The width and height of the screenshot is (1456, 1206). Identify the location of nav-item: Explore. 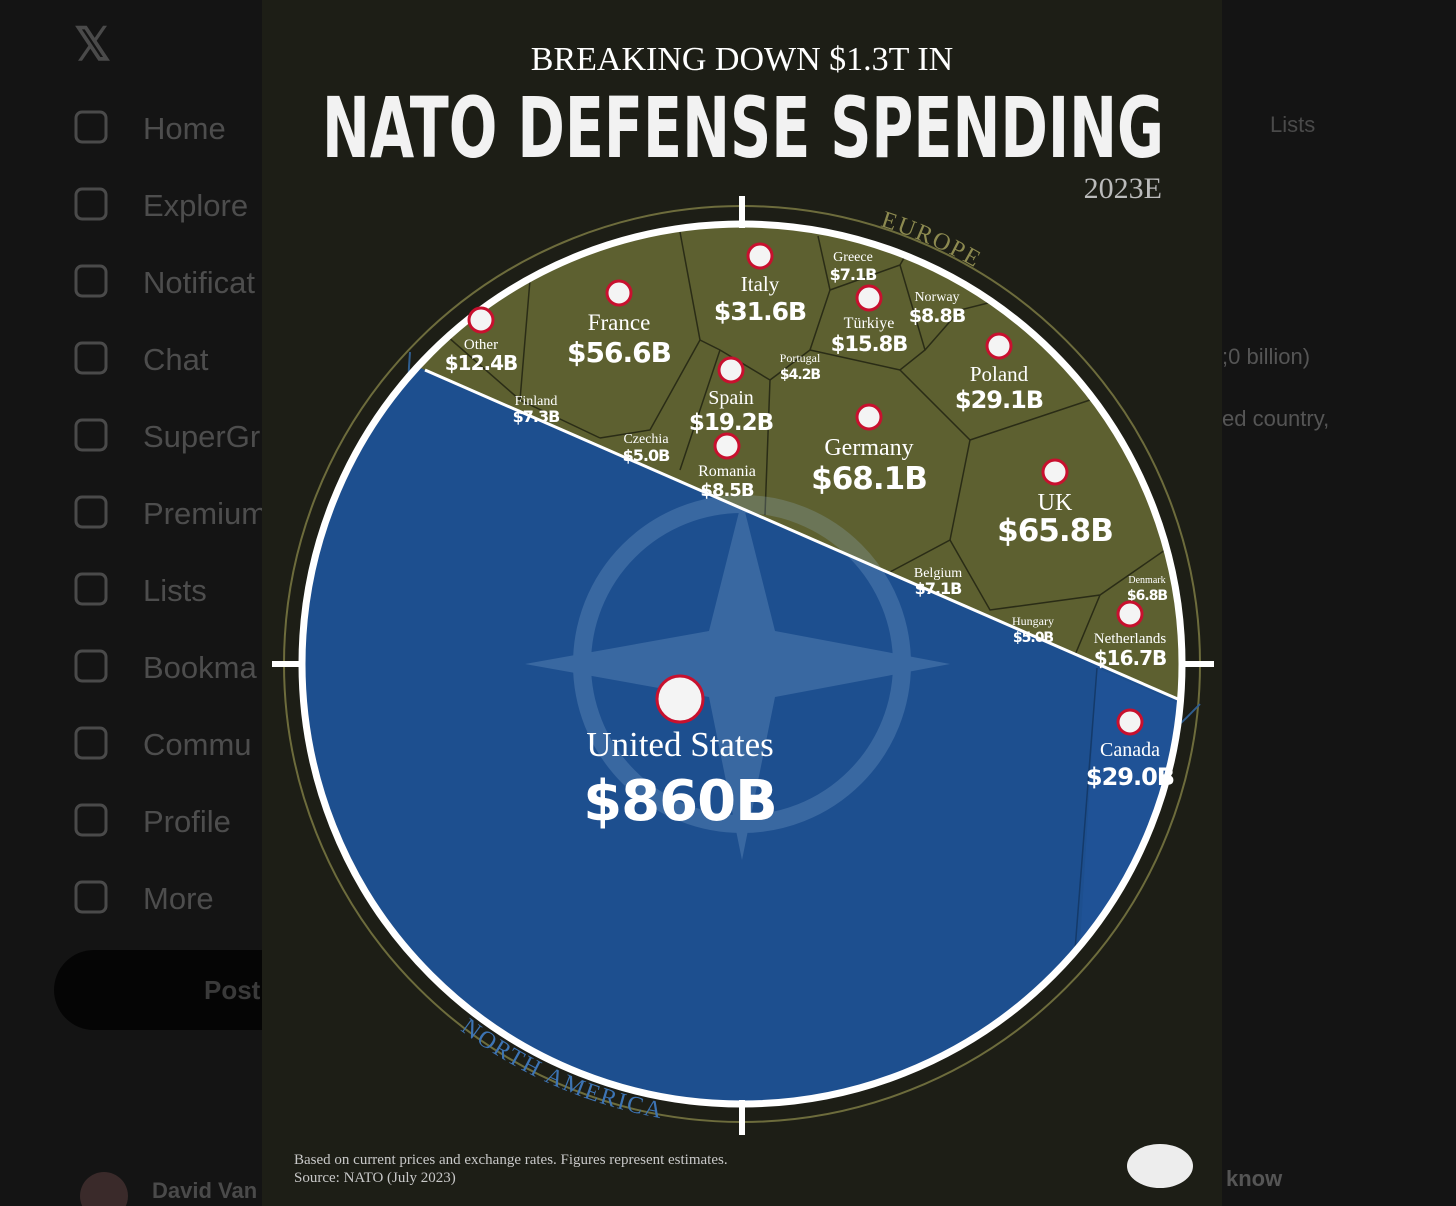
(195, 205).